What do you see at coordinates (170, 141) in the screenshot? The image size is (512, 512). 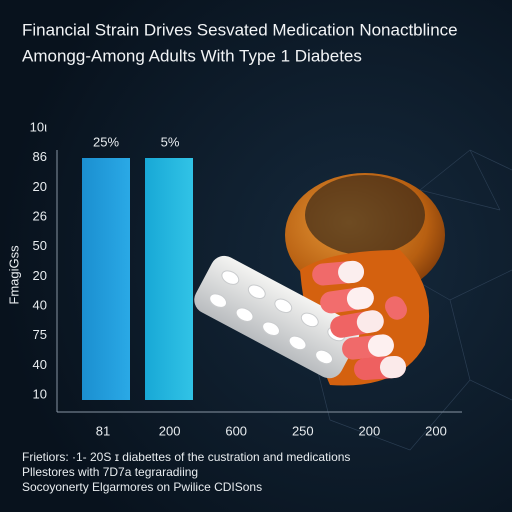 I see `bar-label: 5%` at bounding box center [170, 141].